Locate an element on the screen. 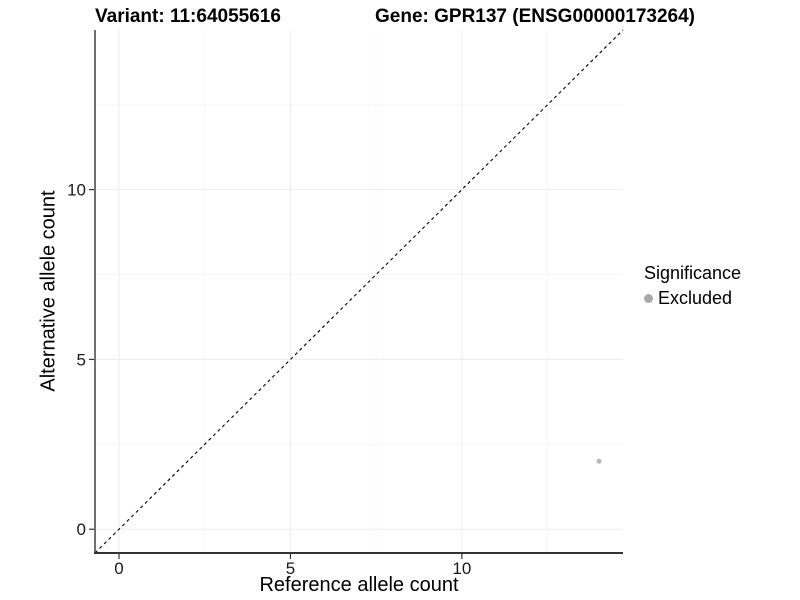 The image size is (800, 600). y-tick-label: 10 is located at coordinates (76, 190).